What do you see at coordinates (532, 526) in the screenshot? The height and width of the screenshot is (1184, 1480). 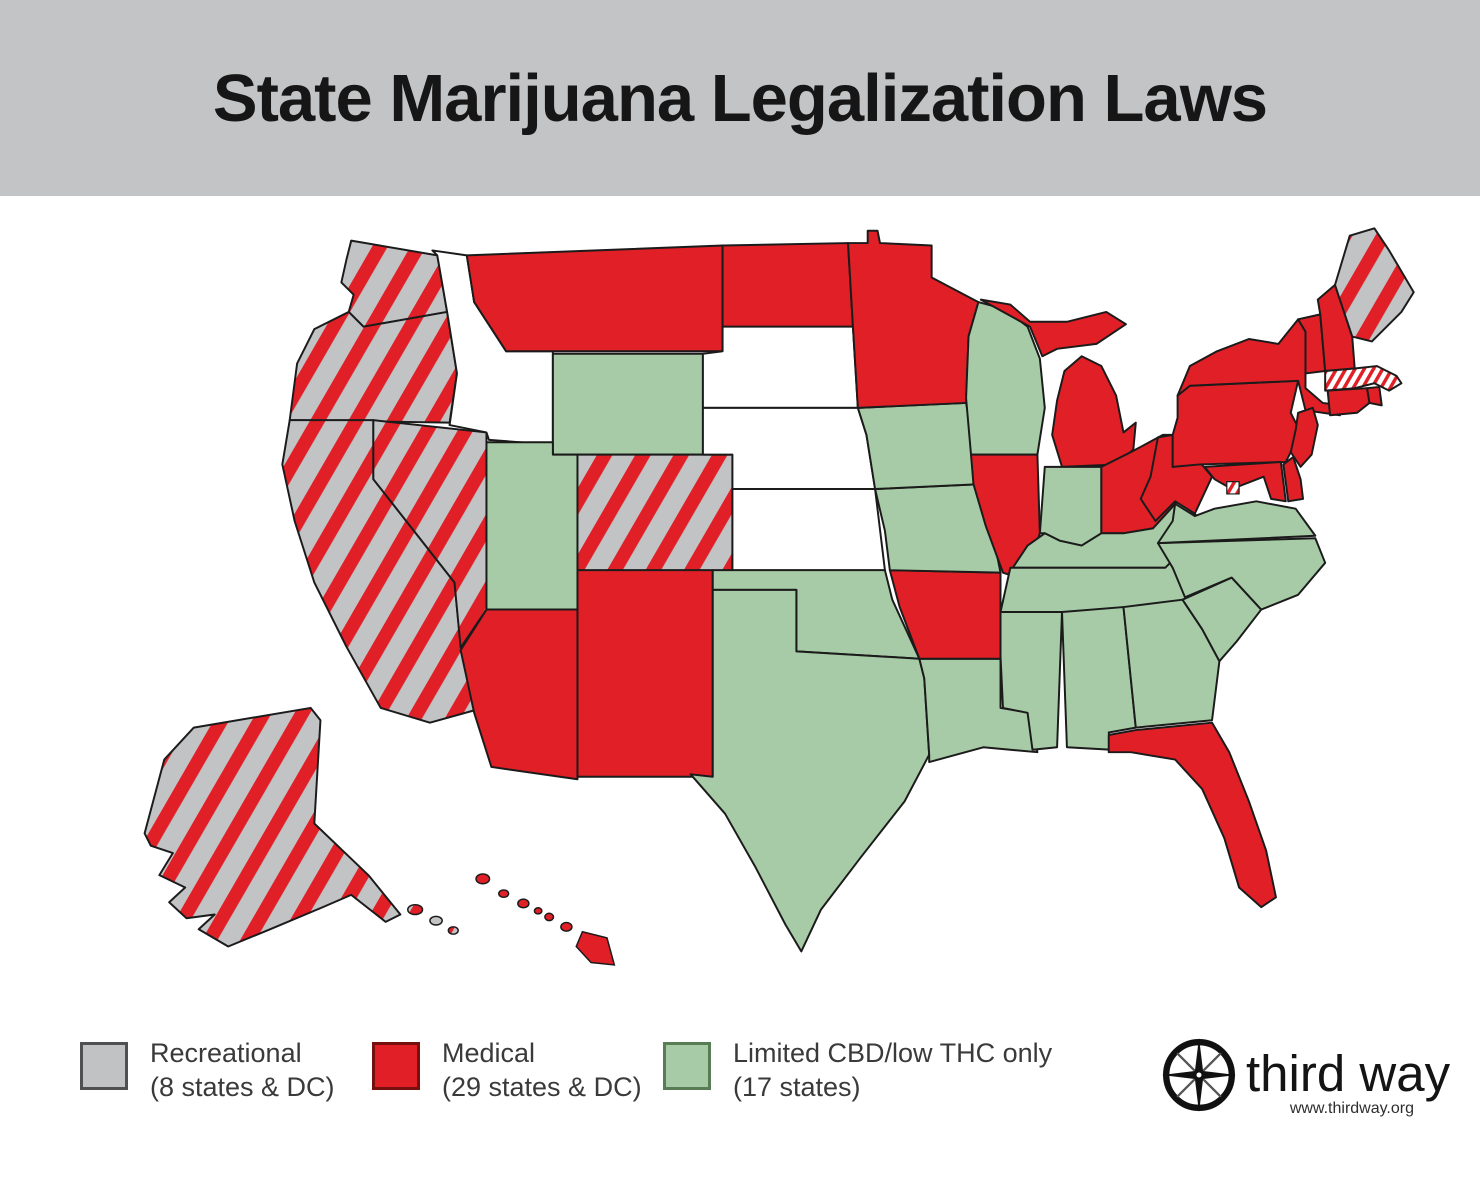 I see `state-ut` at bounding box center [532, 526].